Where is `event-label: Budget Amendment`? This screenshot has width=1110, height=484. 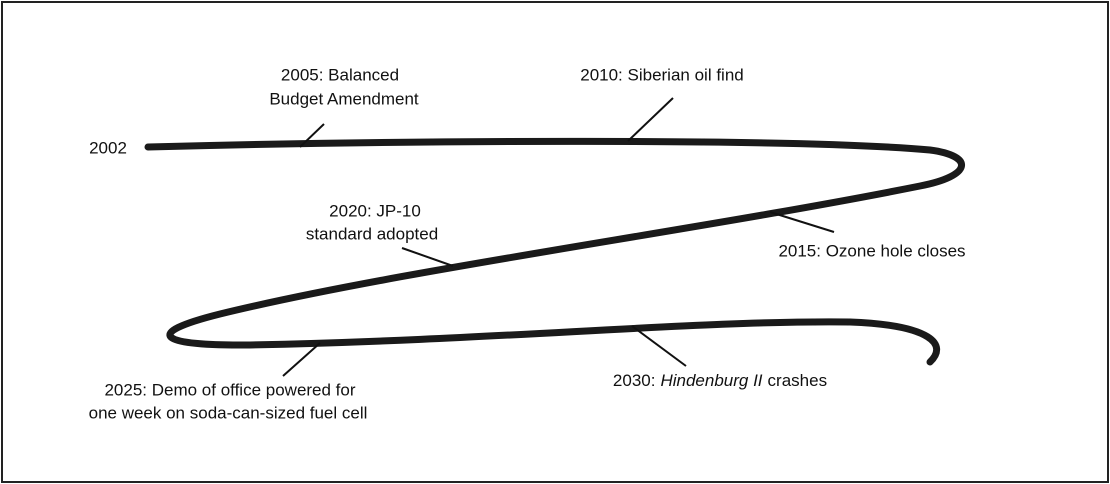
event-label: Budget Amendment is located at coordinates (344, 98).